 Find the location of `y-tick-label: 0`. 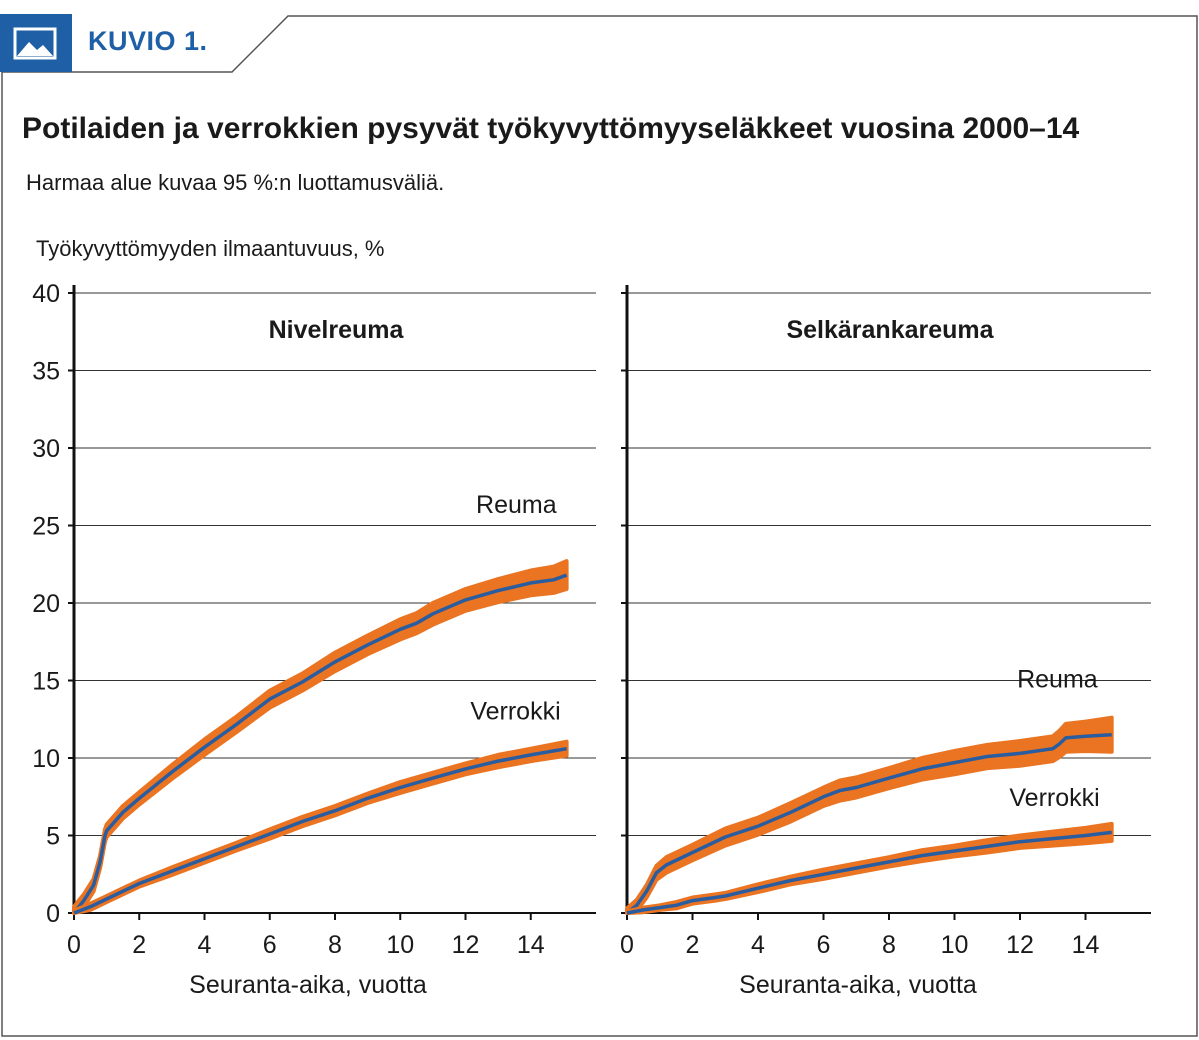

y-tick-label: 0 is located at coordinates (53, 914).